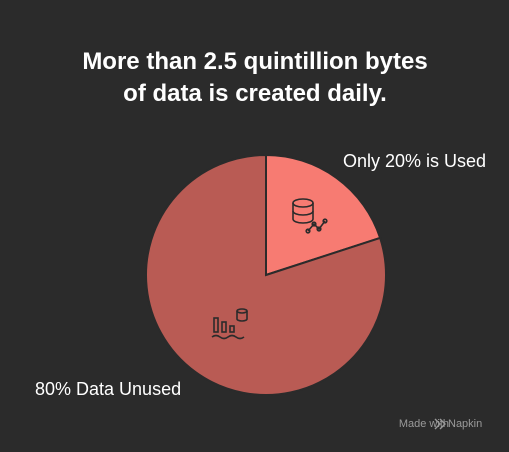 This screenshot has width=509, height=452. Describe the element at coordinates (229, 324) in the screenshot. I see `unused-data-icon` at that location.